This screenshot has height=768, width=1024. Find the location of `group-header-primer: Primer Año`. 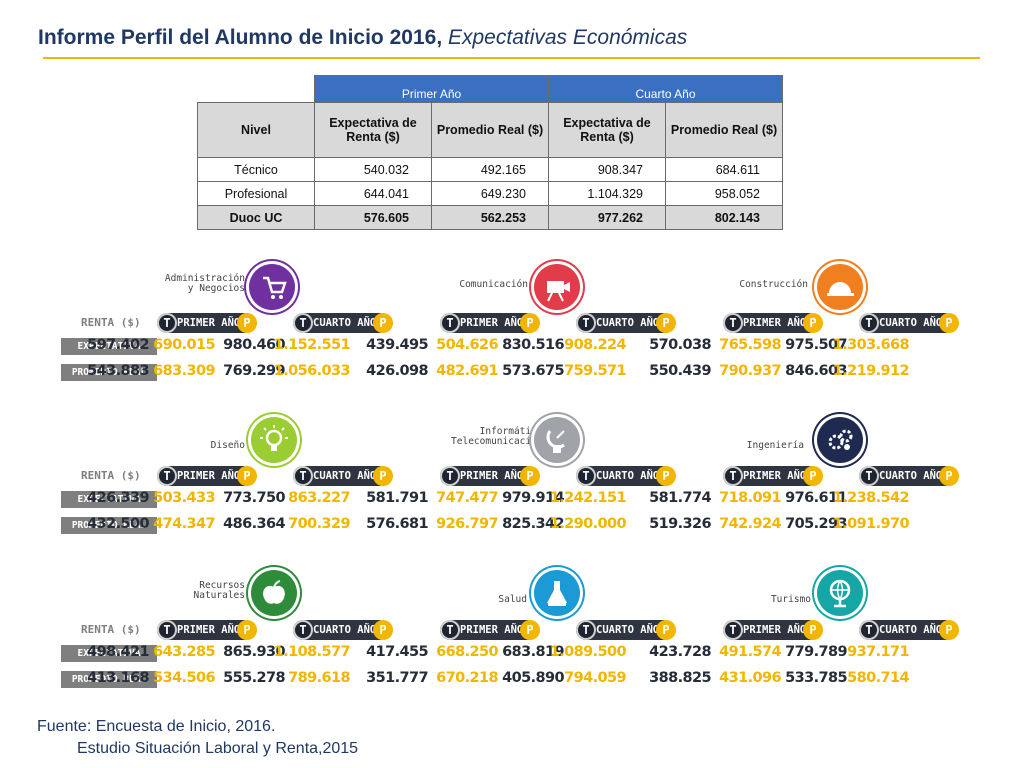

group-header-primer: Primer Año is located at coordinates (431, 89).